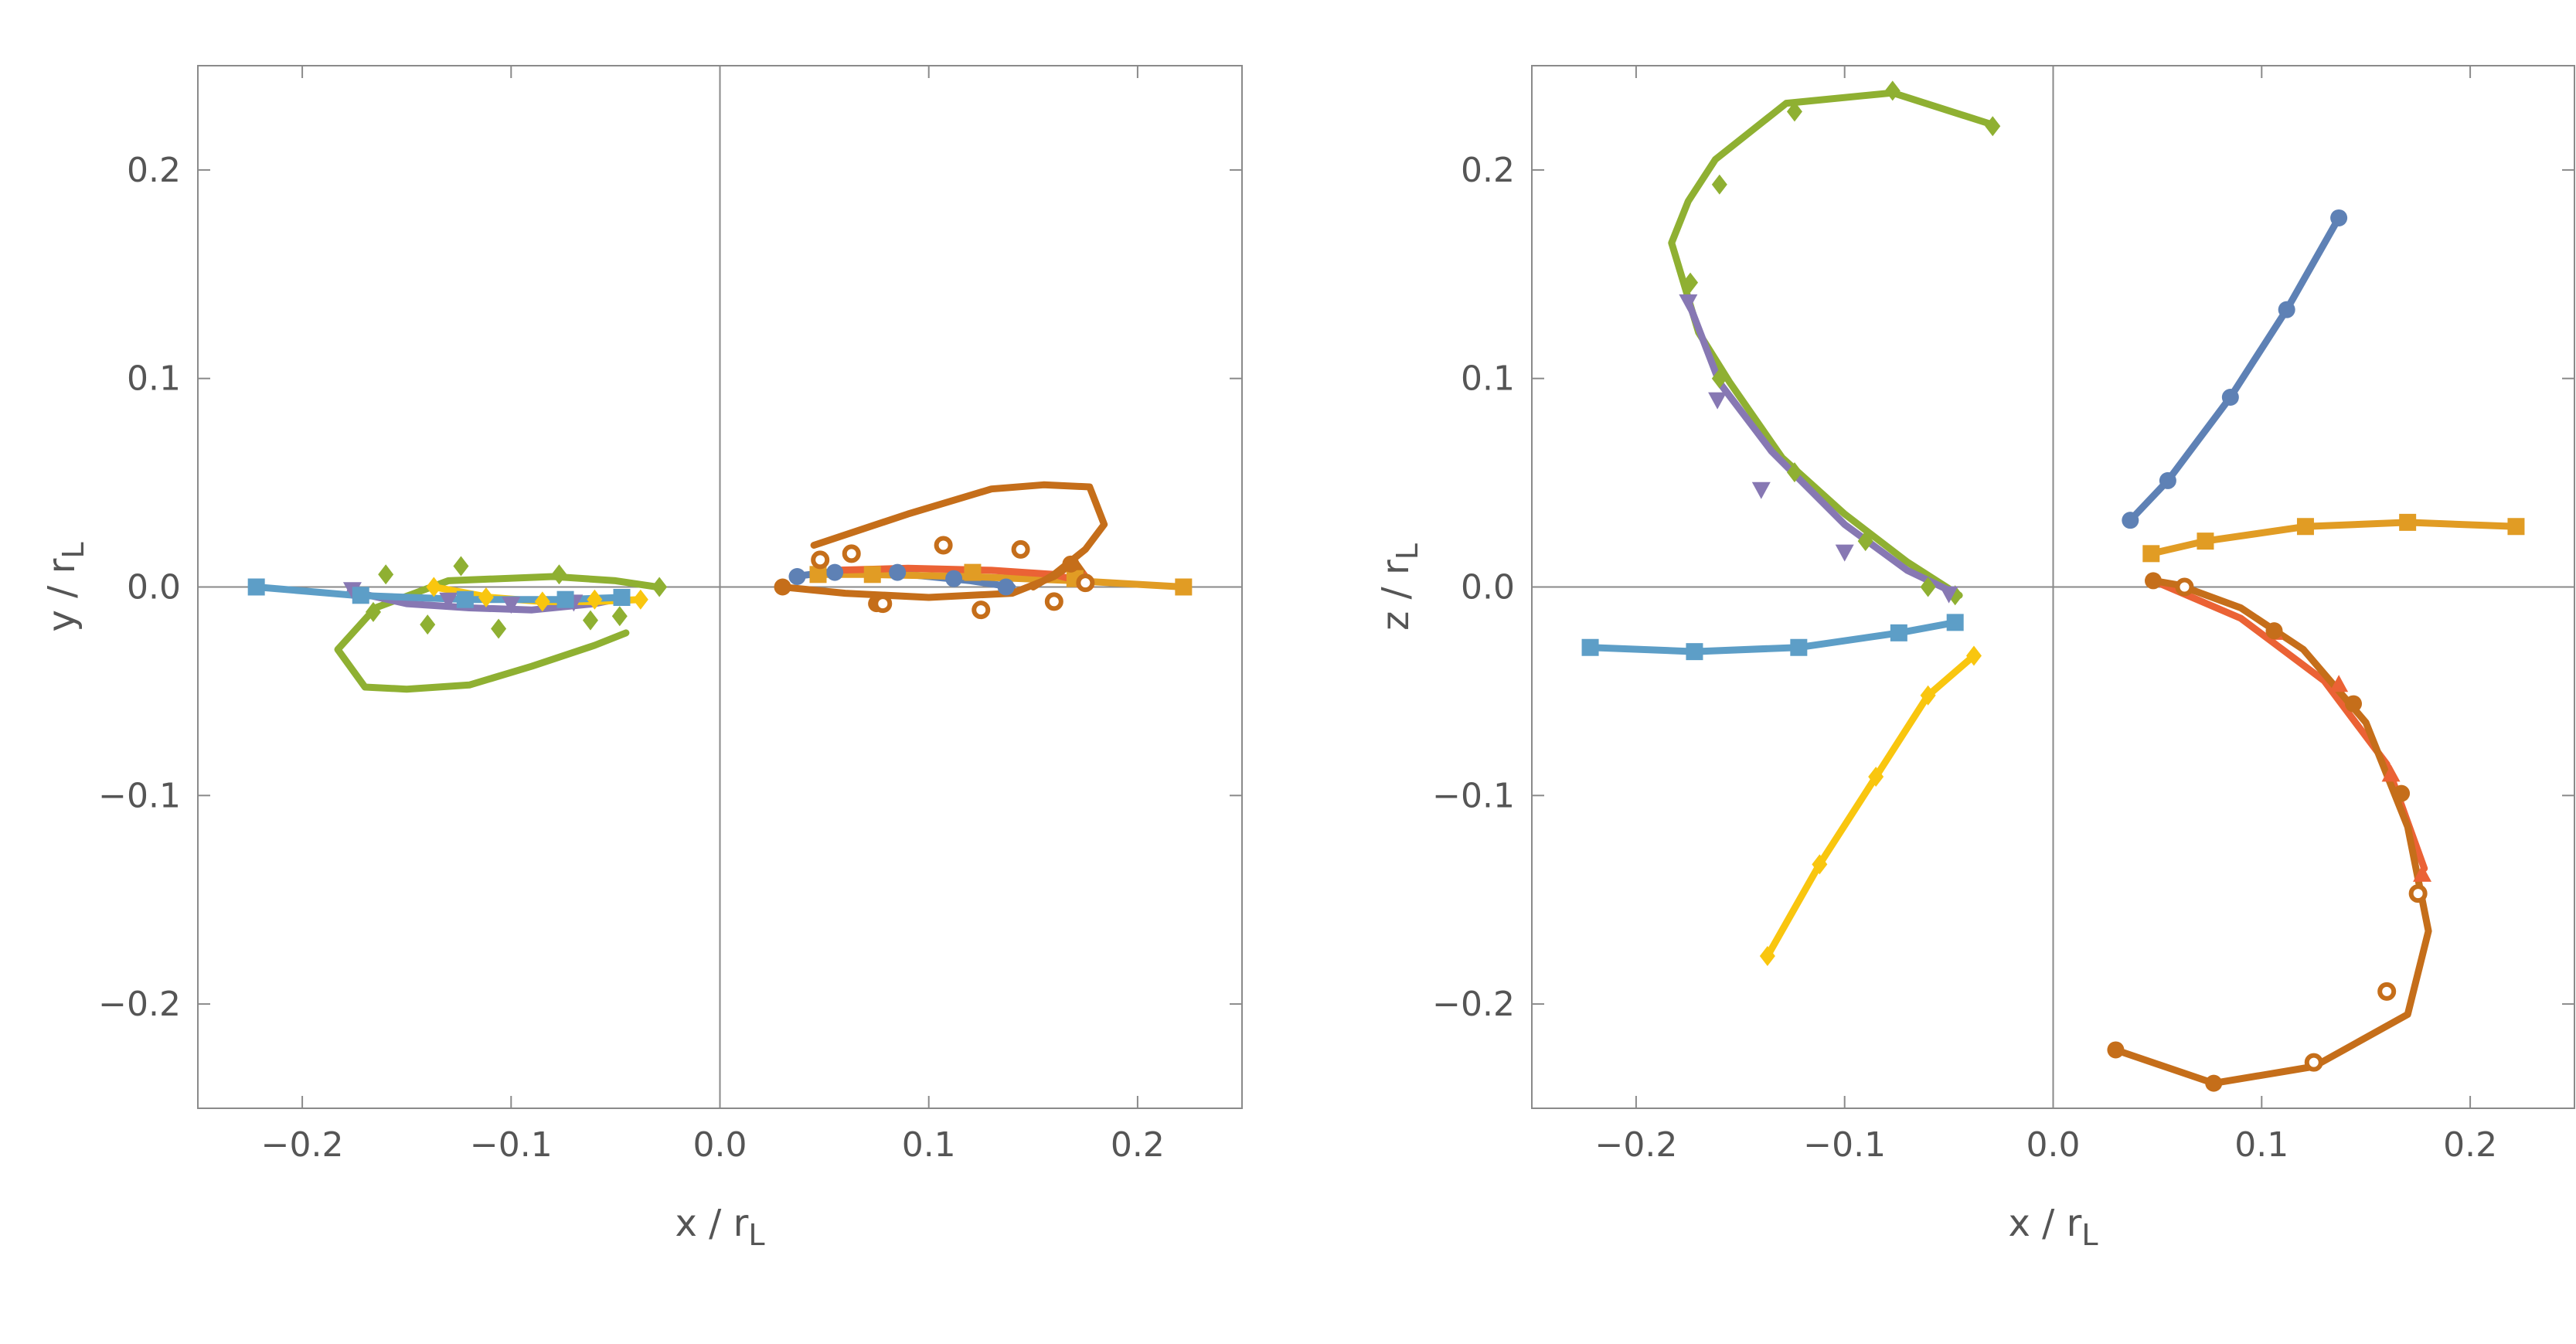 This screenshot has height=1344, width=2576. What do you see at coordinates (1399, 587) in the screenshot?
I see `y-axis-label: z / rL` at bounding box center [1399, 587].